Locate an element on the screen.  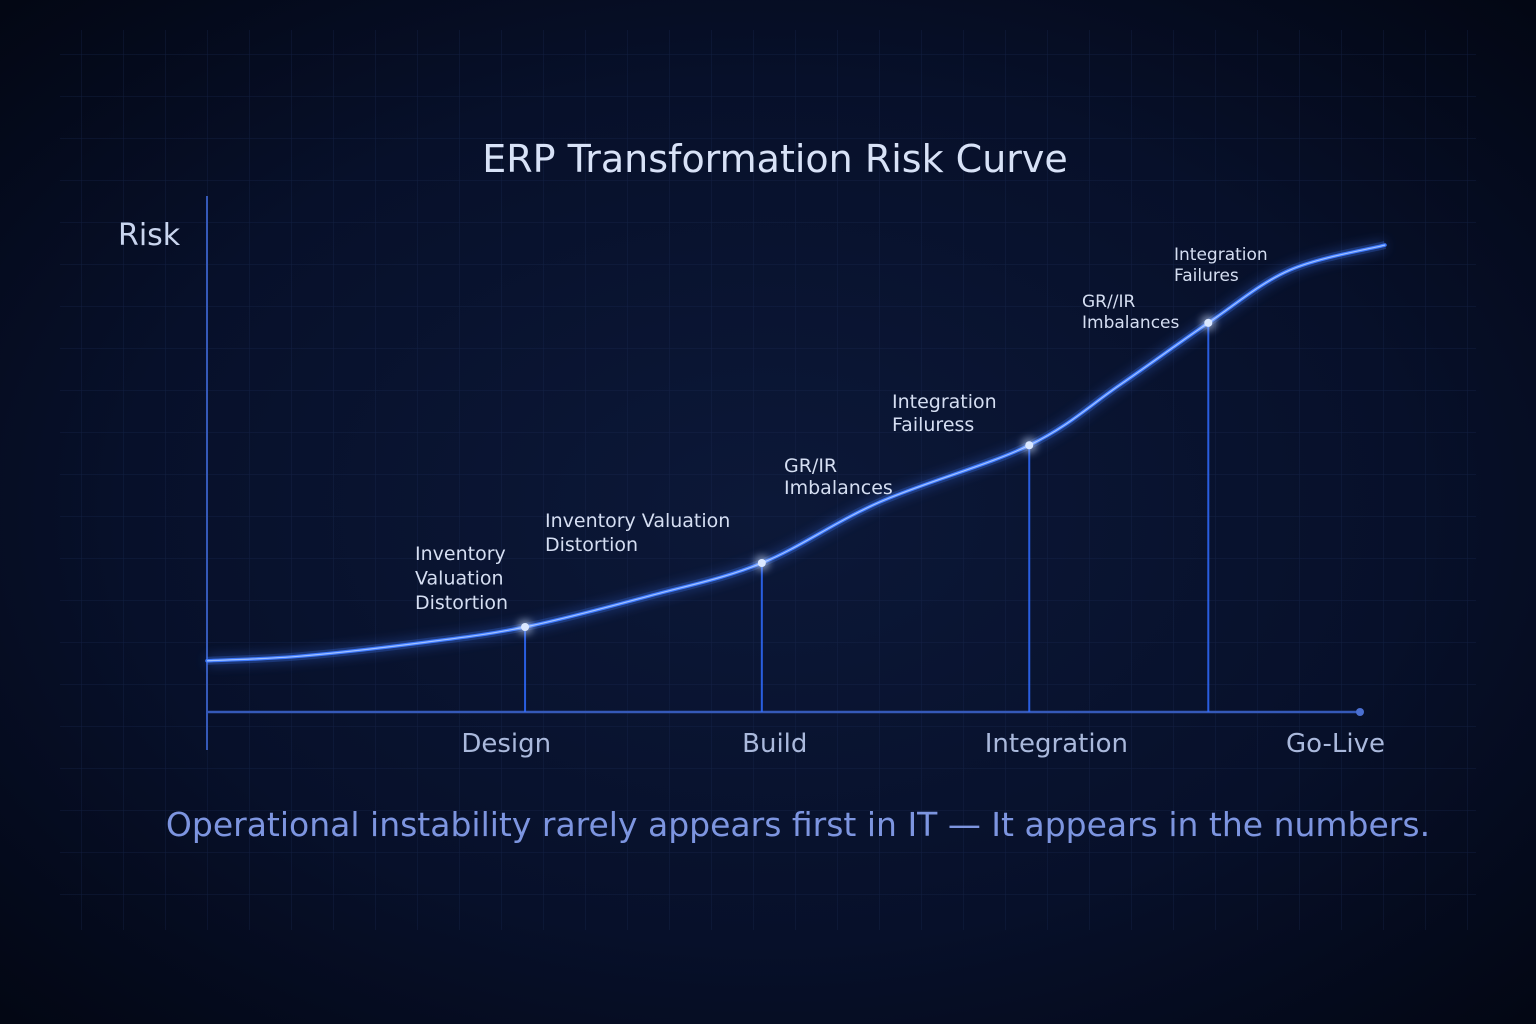
chart-title: ERP Transformation Risk Curve is located at coordinates (775, 159).